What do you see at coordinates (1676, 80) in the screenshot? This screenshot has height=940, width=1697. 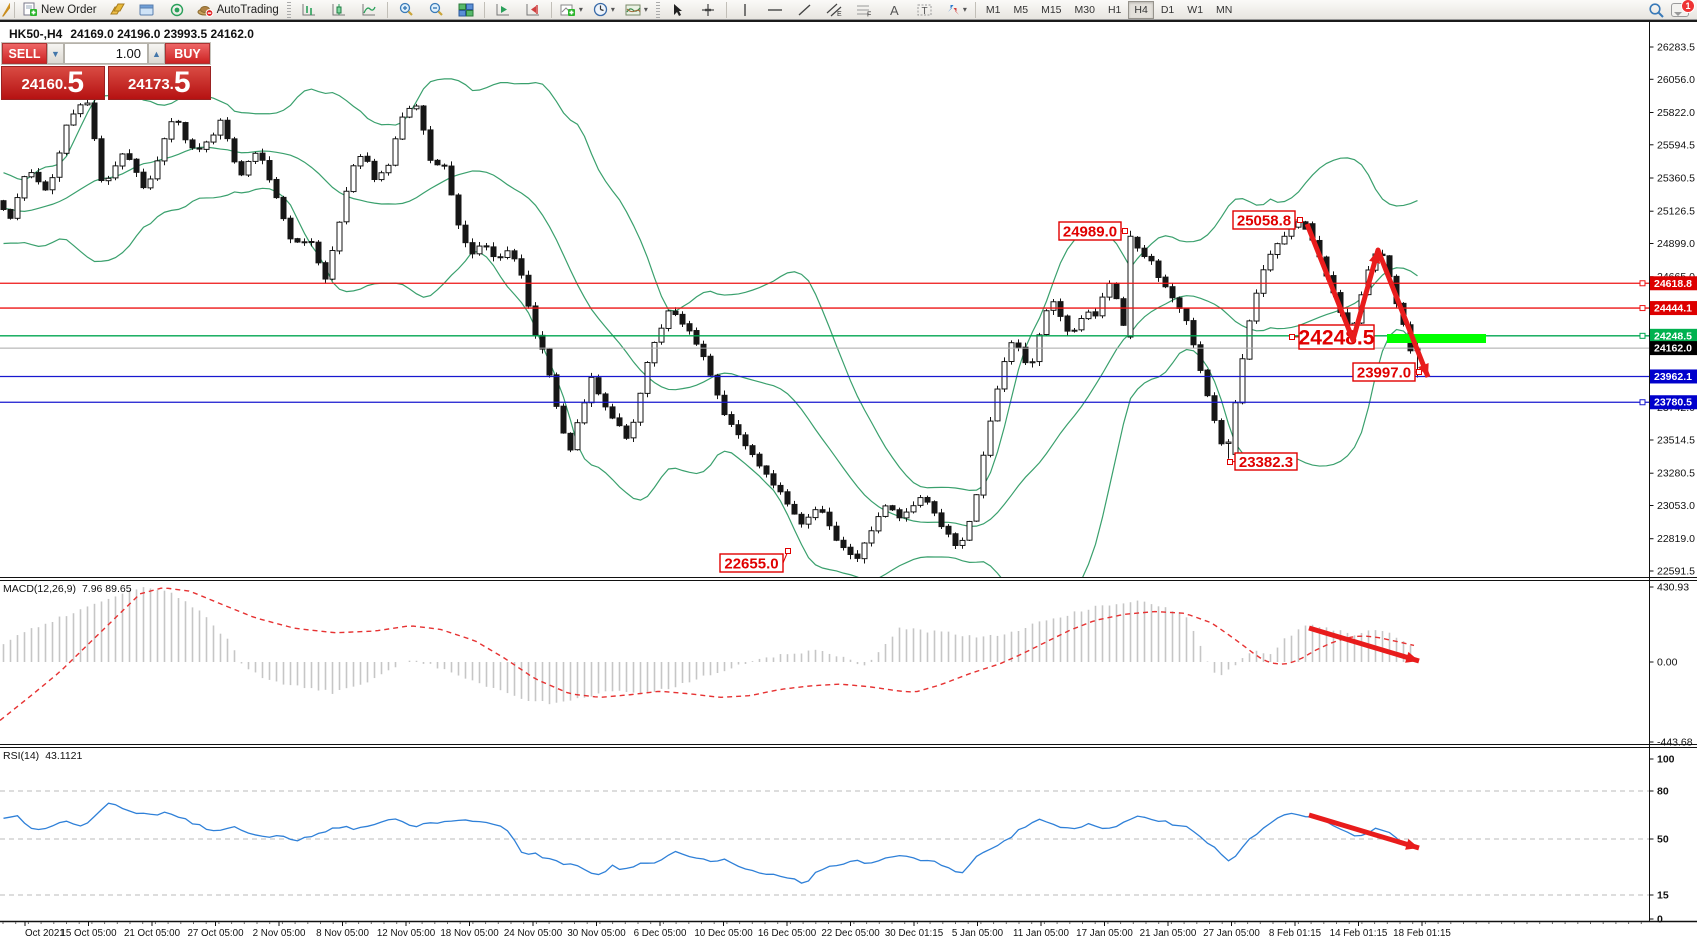 I see `svg-text: 26056.0` at bounding box center [1676, 80].